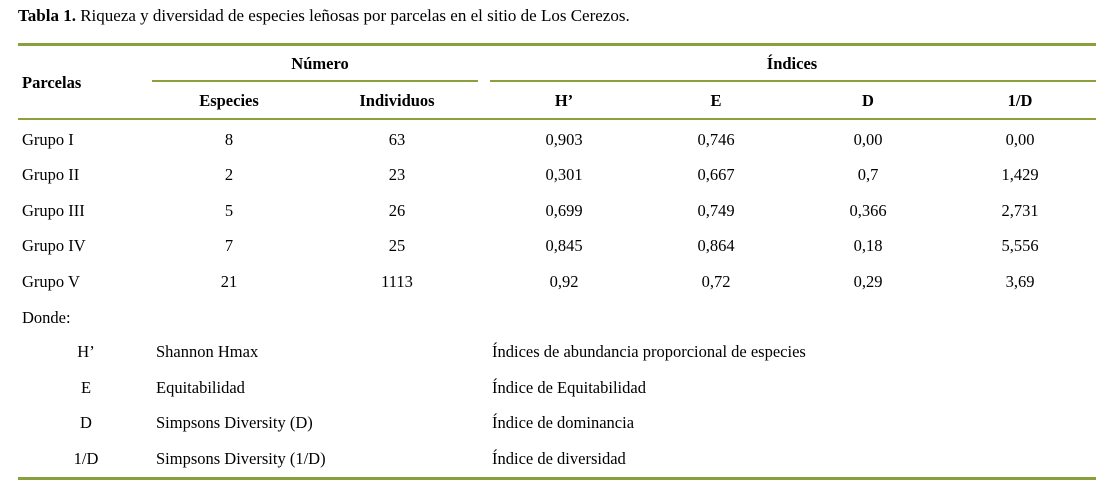 The height and width of the screenshot is (497, 1107). I want to click on cell-especies: 7, so click(229, 246).